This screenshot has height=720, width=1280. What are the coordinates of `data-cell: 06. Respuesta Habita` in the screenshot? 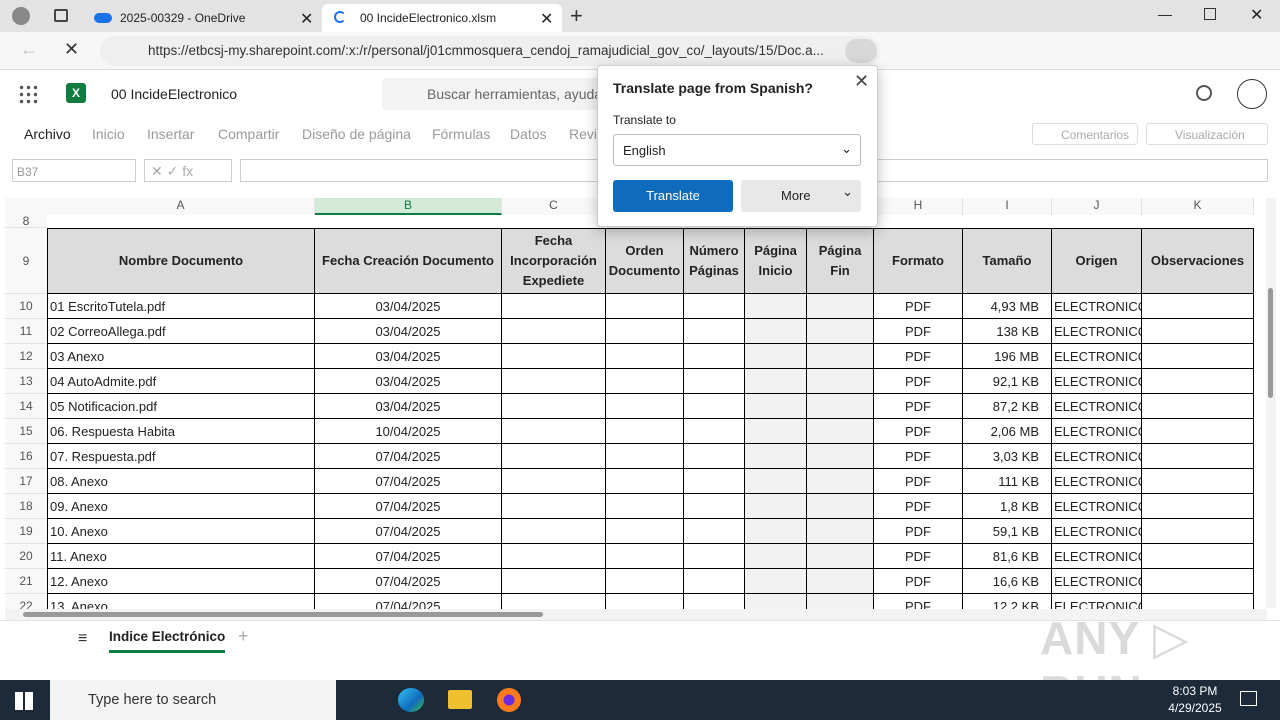 It's located at (181, 431).